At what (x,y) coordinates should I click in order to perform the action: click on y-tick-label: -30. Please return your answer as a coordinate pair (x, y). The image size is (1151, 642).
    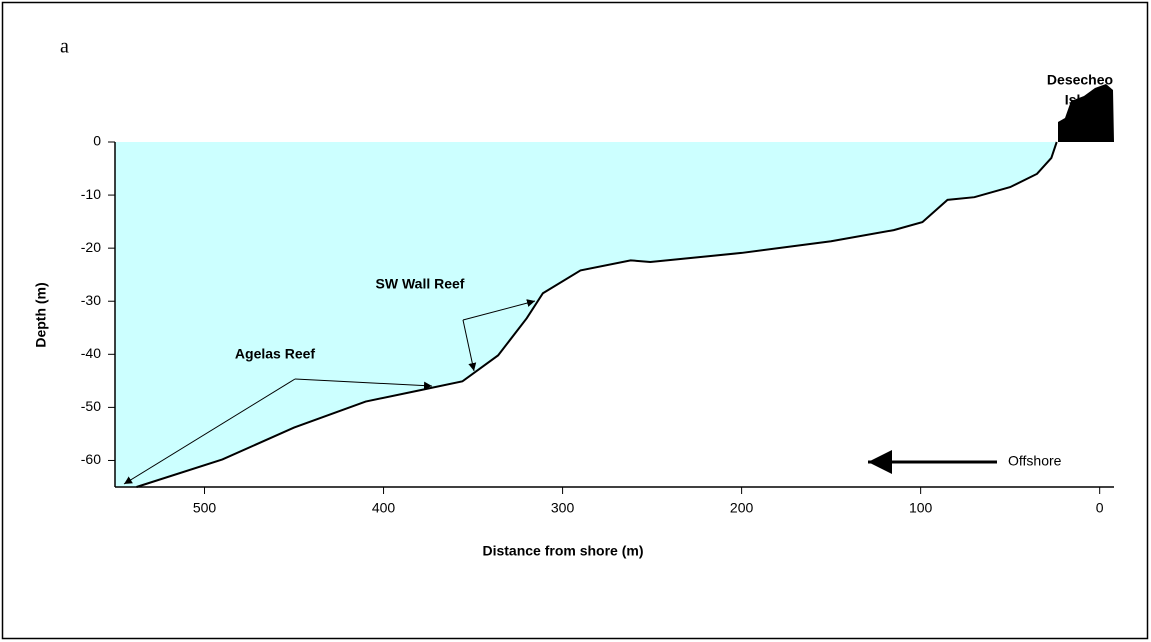
    Looking at the image, I should click on (91, 300).